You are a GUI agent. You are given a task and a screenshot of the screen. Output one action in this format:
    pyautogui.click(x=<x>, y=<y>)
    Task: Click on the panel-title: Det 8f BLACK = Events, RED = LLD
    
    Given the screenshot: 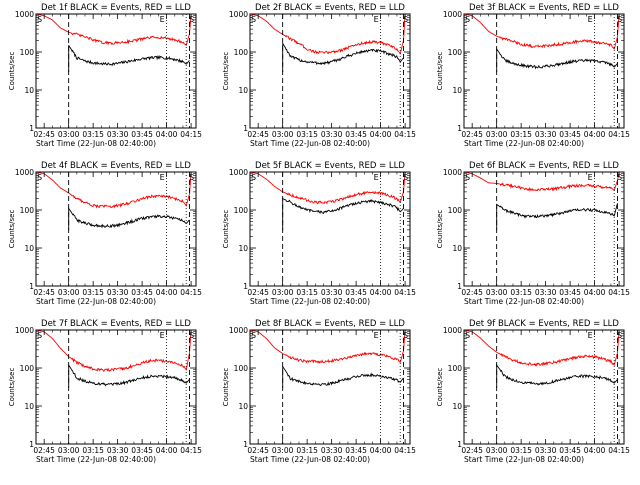 What is the action you would take?
    pyautogui.click(x=330, y=324)
    